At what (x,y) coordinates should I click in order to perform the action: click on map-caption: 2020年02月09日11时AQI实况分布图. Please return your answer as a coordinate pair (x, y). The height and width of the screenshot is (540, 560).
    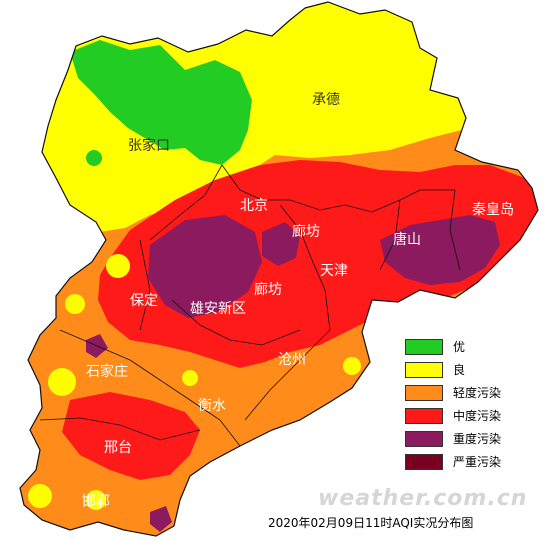
    Looking at the image, I should click on (371, 523).